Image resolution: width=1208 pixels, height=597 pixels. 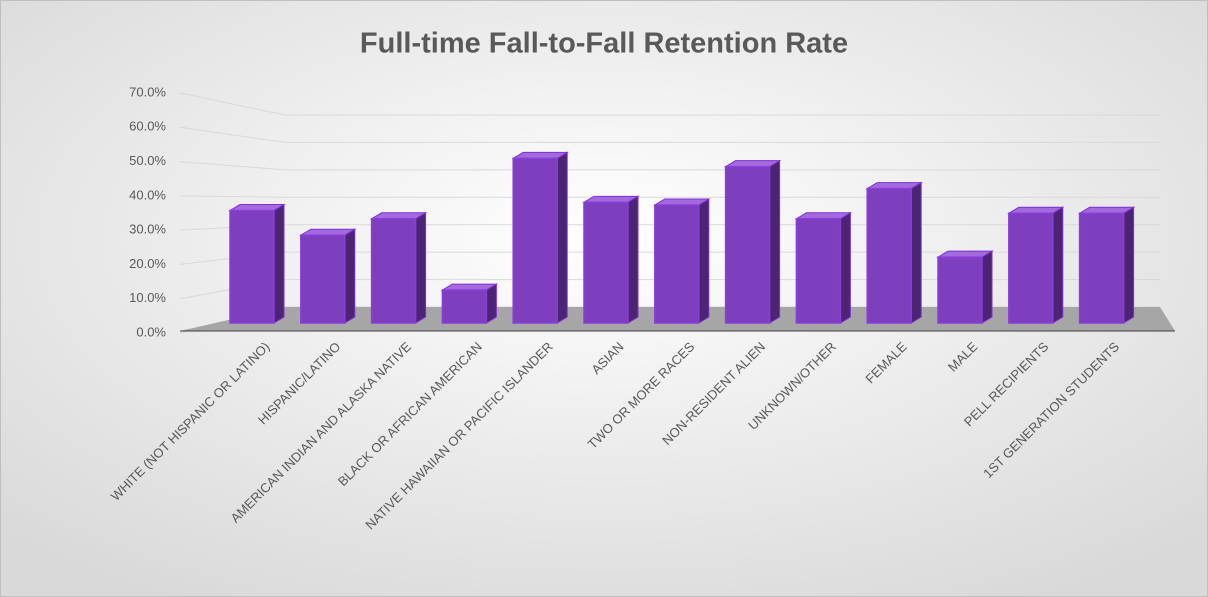 I want to click on y-tick-label: 0.0%, so click(x=151, y=331).